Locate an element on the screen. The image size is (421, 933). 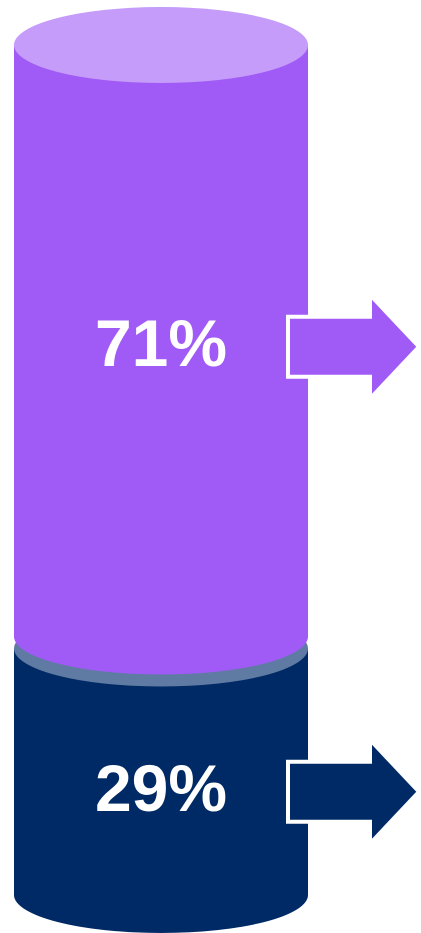
segment-cap is located at coordinates (161, 45).